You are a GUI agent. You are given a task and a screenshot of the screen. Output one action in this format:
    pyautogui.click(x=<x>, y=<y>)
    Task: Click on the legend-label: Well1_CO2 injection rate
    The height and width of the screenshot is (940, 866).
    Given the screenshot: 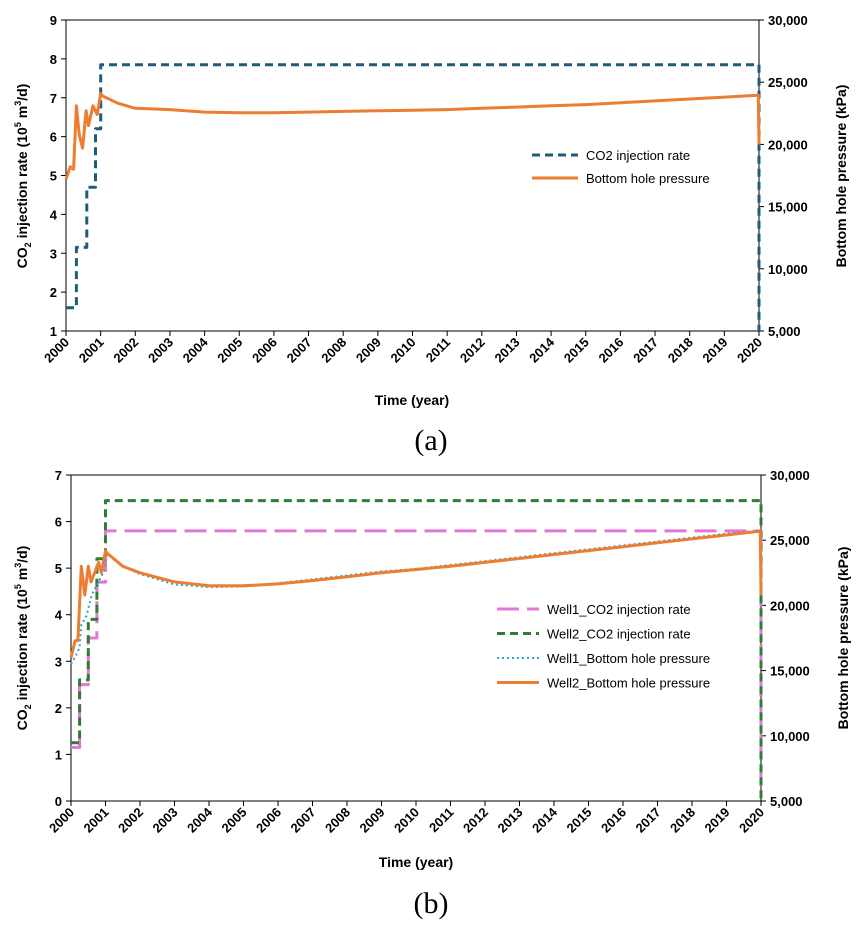 What is the action you would take?
    pyautogui.click(x=619, y=609)
    